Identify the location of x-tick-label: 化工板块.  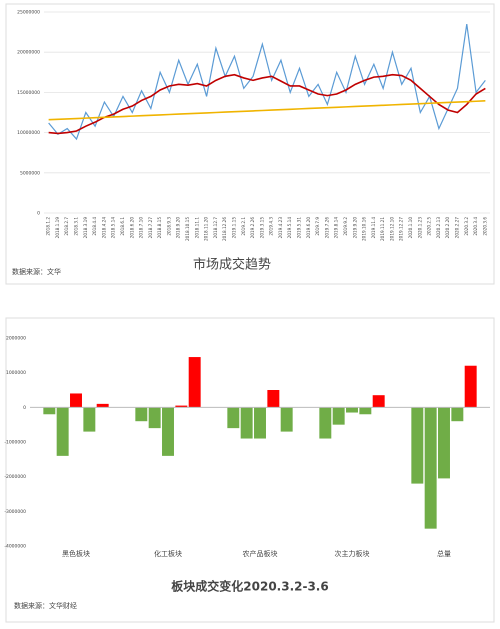
(168, 553).